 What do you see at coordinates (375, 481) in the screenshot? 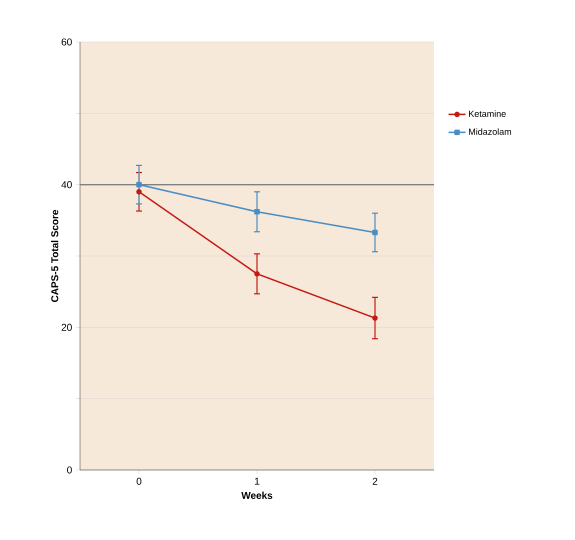
I see `x-tick-label: 2` at bounding box center [375, 481].